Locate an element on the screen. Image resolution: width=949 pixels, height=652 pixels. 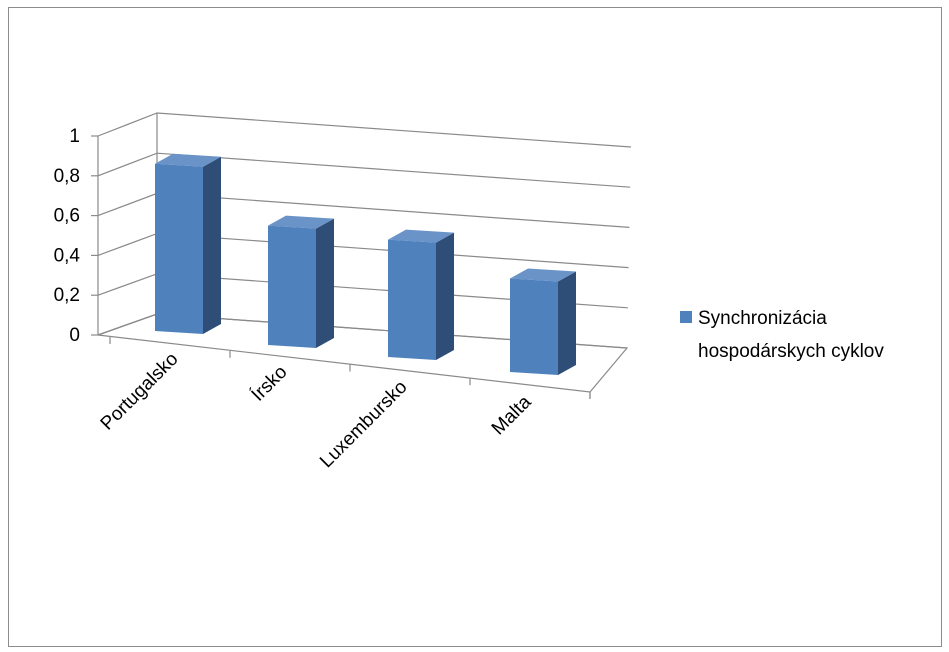
y-tick-label: 0,6 is located at coordinates (67, 216).